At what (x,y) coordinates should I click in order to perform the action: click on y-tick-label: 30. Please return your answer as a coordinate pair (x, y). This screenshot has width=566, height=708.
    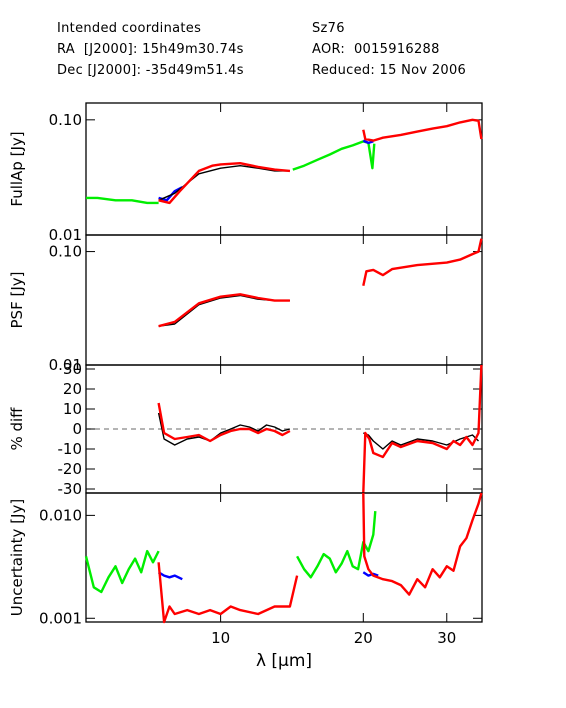
    Looking at the image, I should click on (72, 369).